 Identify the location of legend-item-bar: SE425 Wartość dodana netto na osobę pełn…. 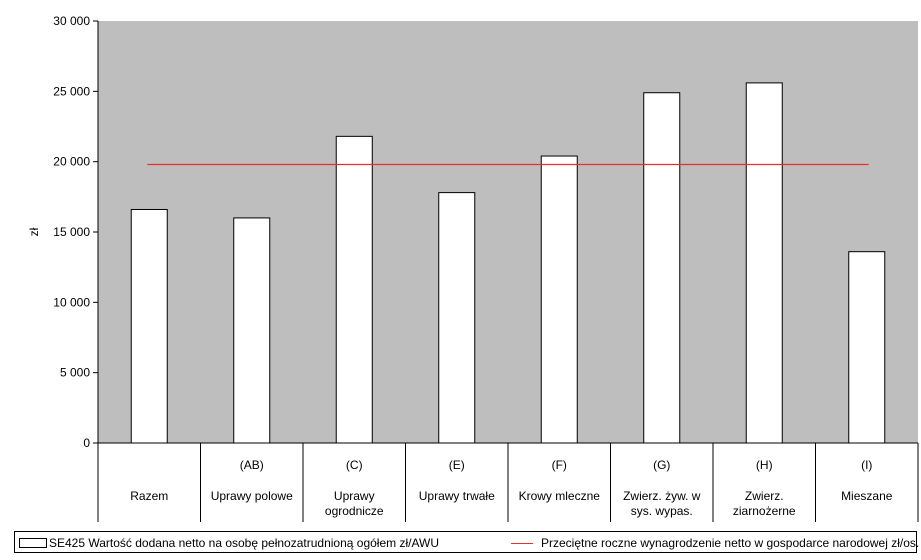
(229, 543).